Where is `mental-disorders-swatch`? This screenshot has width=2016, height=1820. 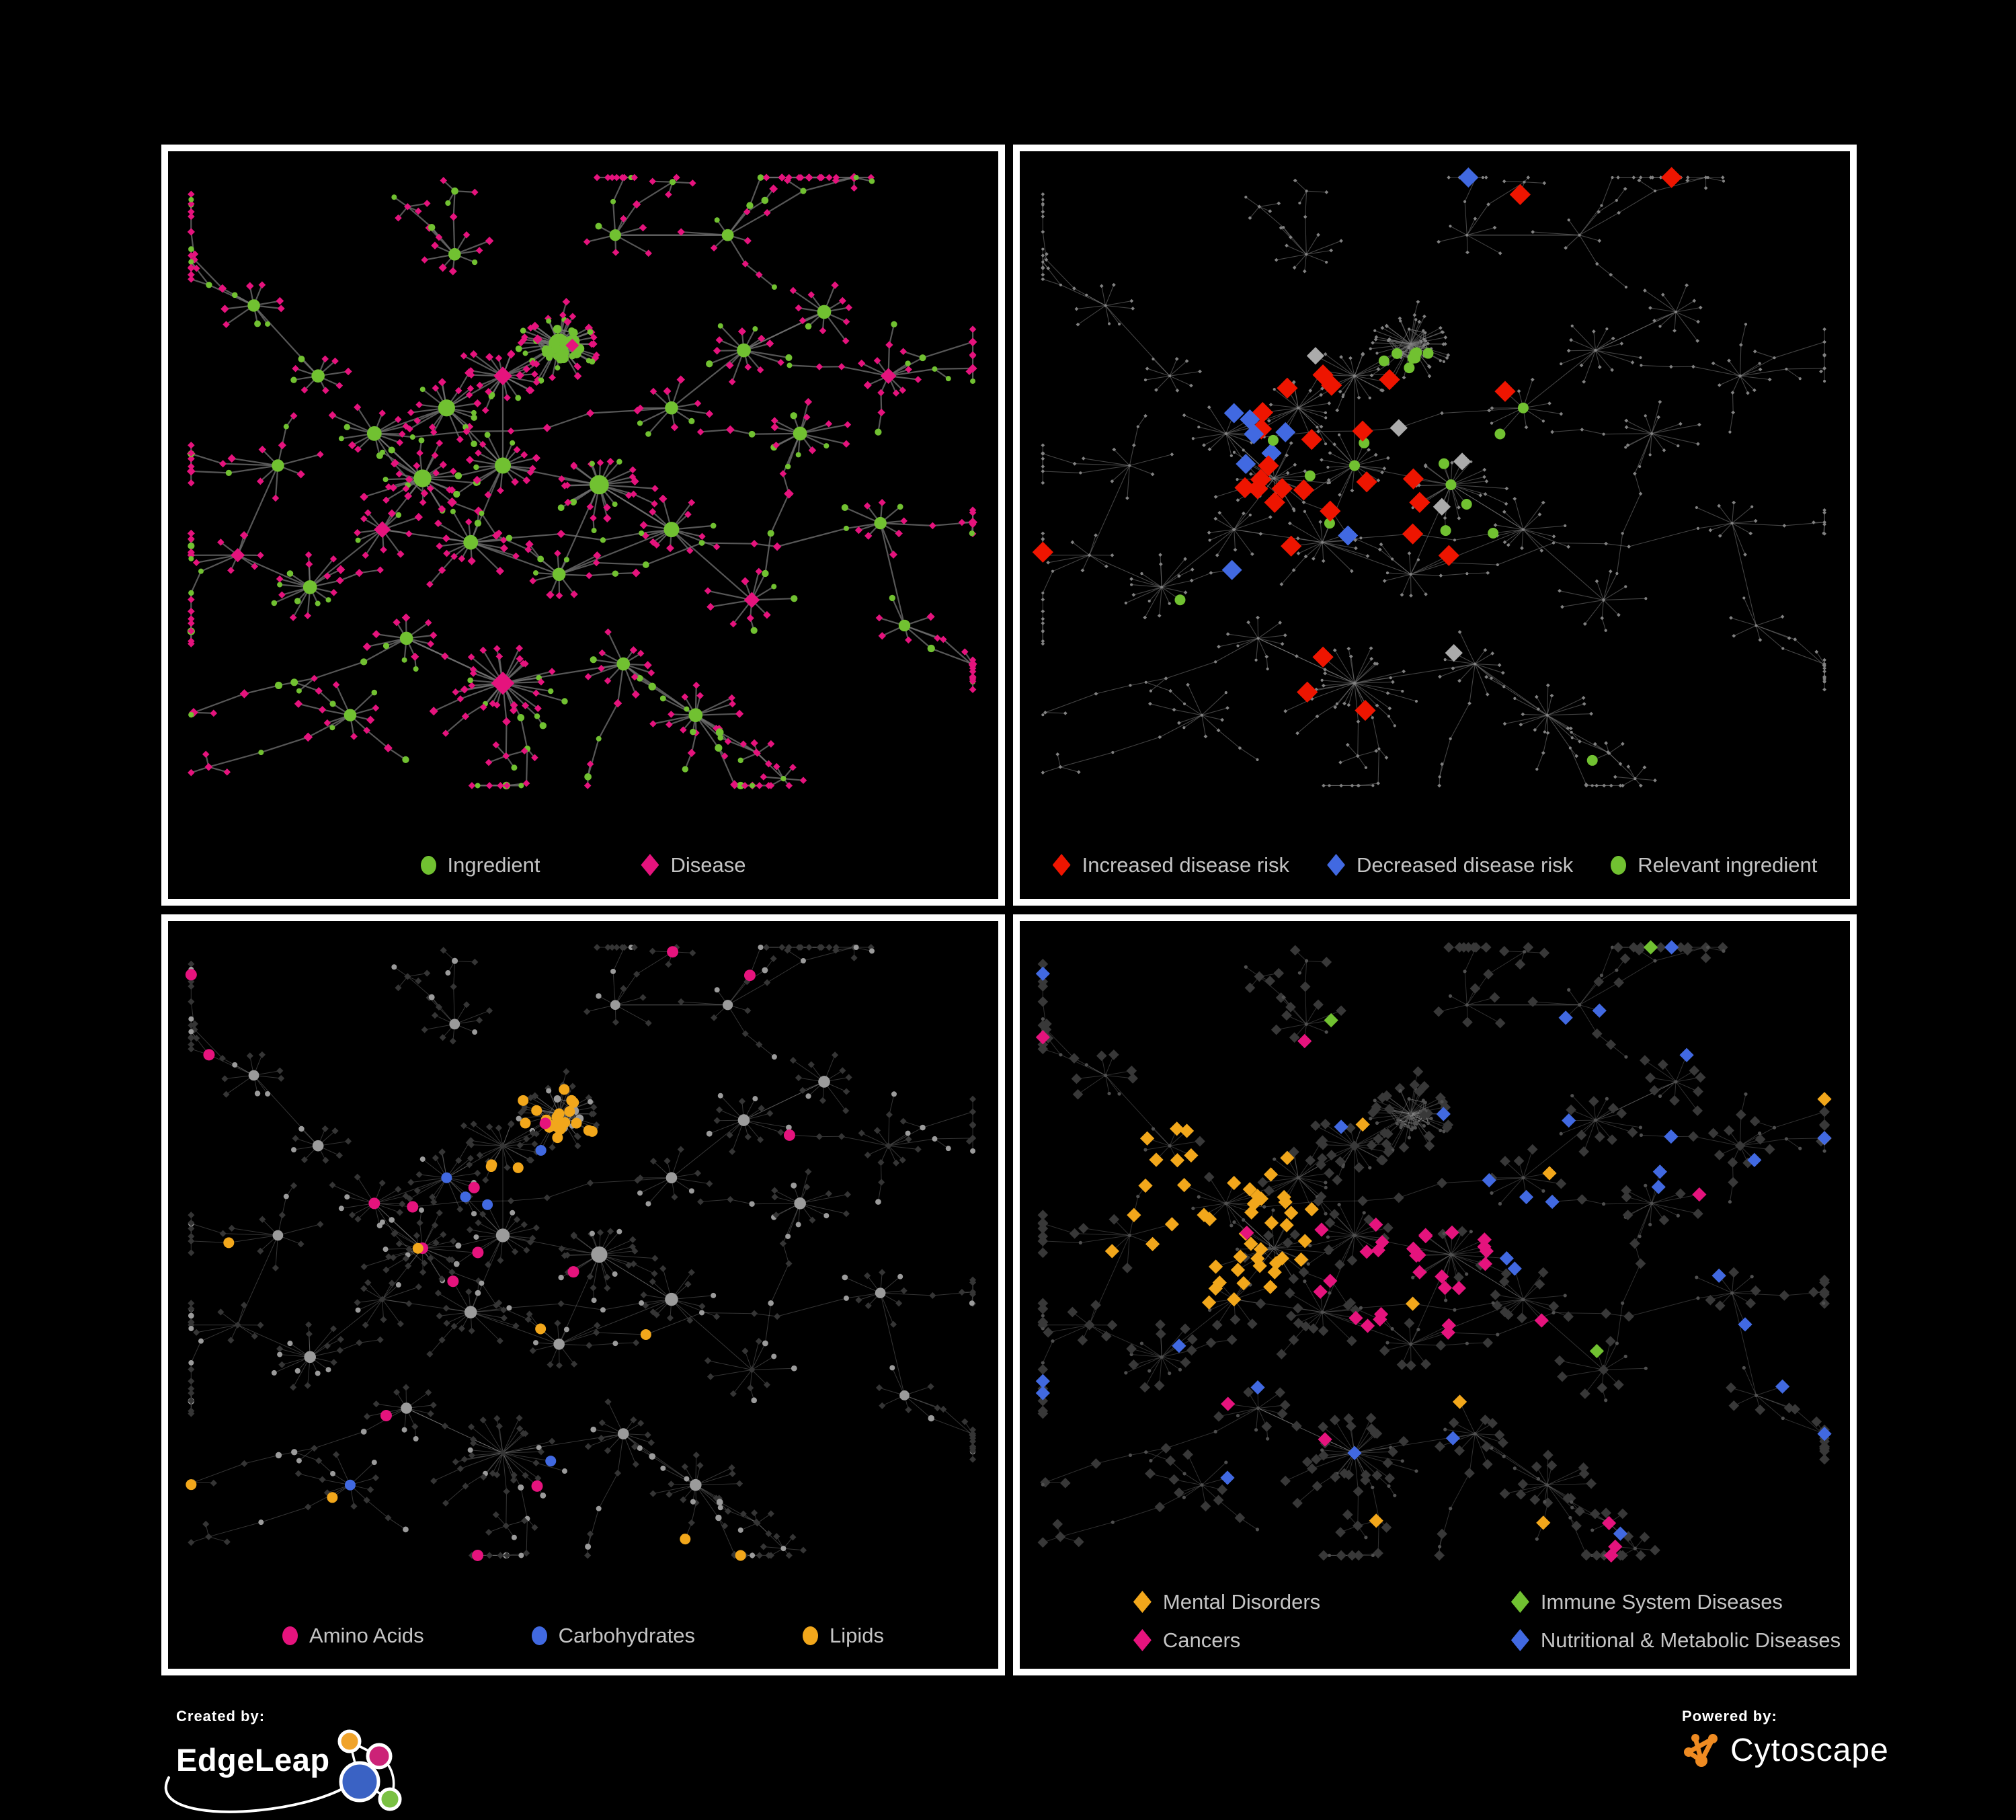 mental-disorders-swatch is located at coordinates (1142, 1602).